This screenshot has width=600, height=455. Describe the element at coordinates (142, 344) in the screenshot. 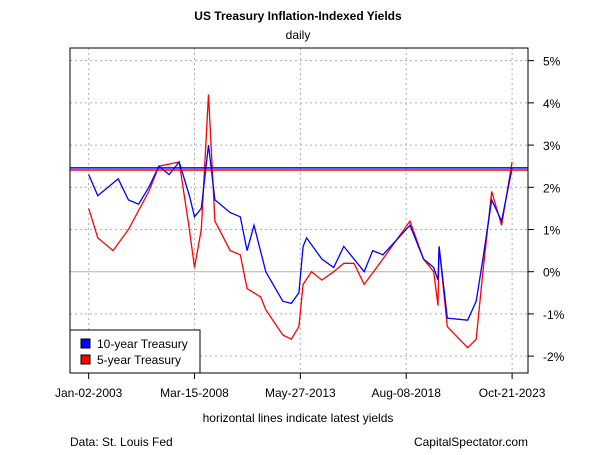

I see `legend-label-10yr: 10-year Treasury` at that location.